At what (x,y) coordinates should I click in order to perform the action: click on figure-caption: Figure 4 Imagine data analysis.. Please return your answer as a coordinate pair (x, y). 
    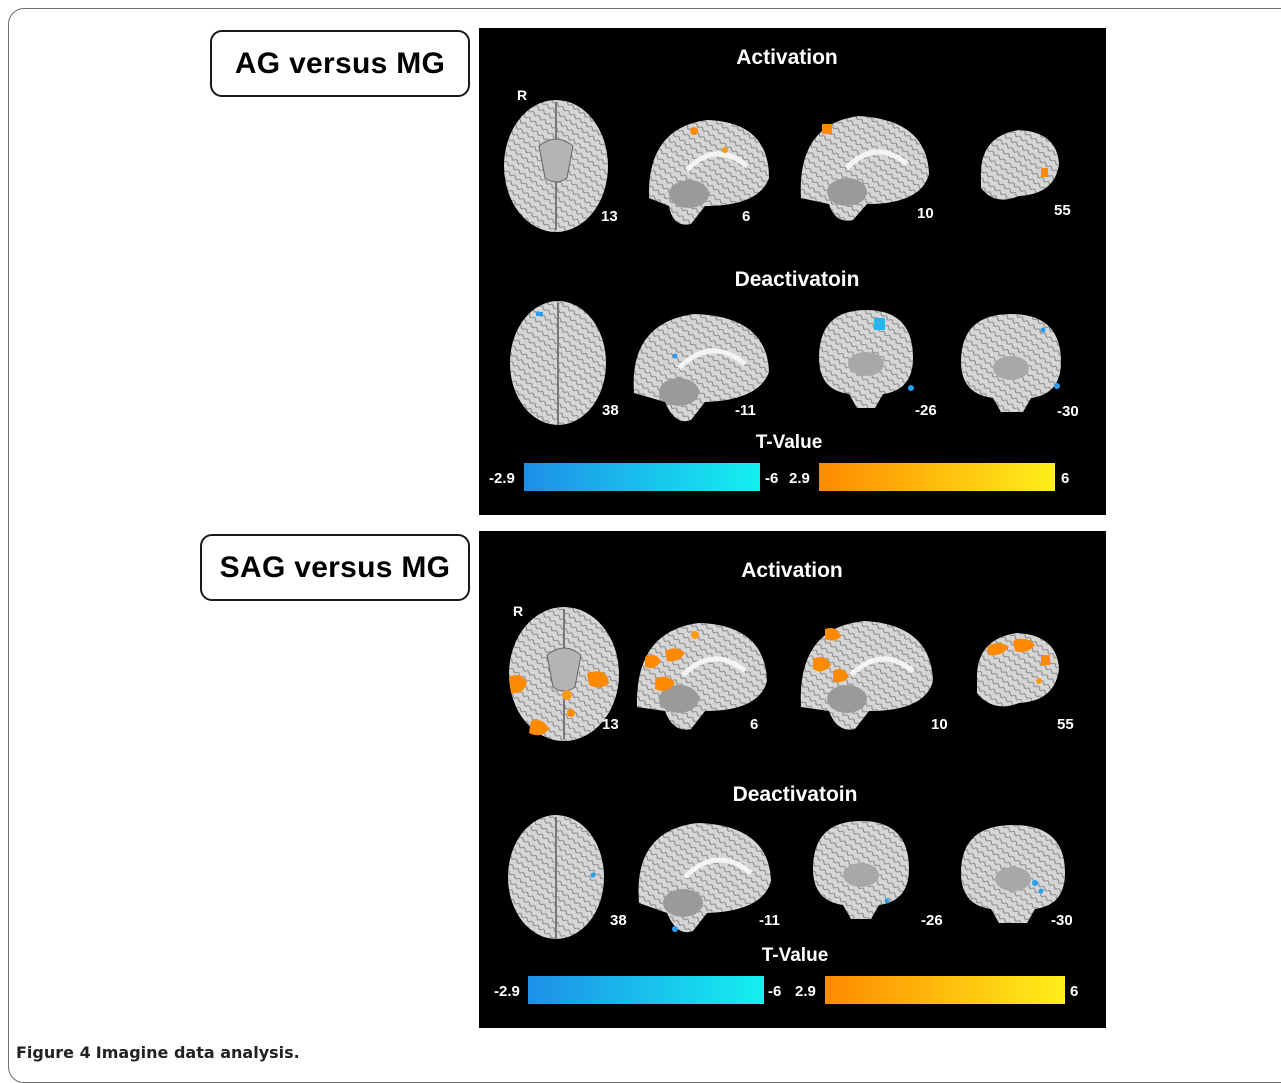
    Looking at the image, I should click on (158, 1052).